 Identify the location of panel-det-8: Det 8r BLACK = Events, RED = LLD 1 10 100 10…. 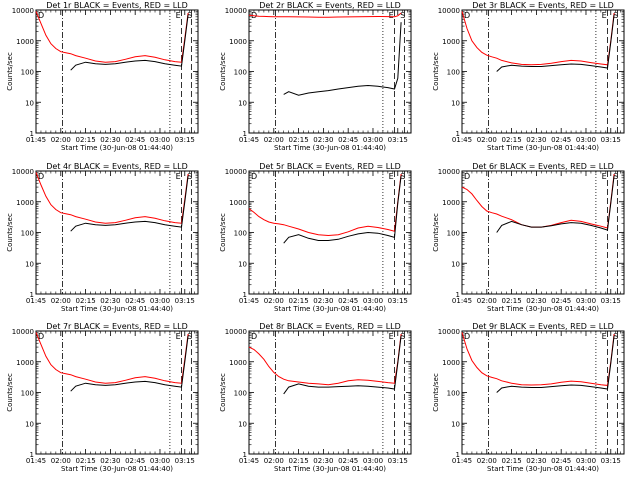
(315, 397).